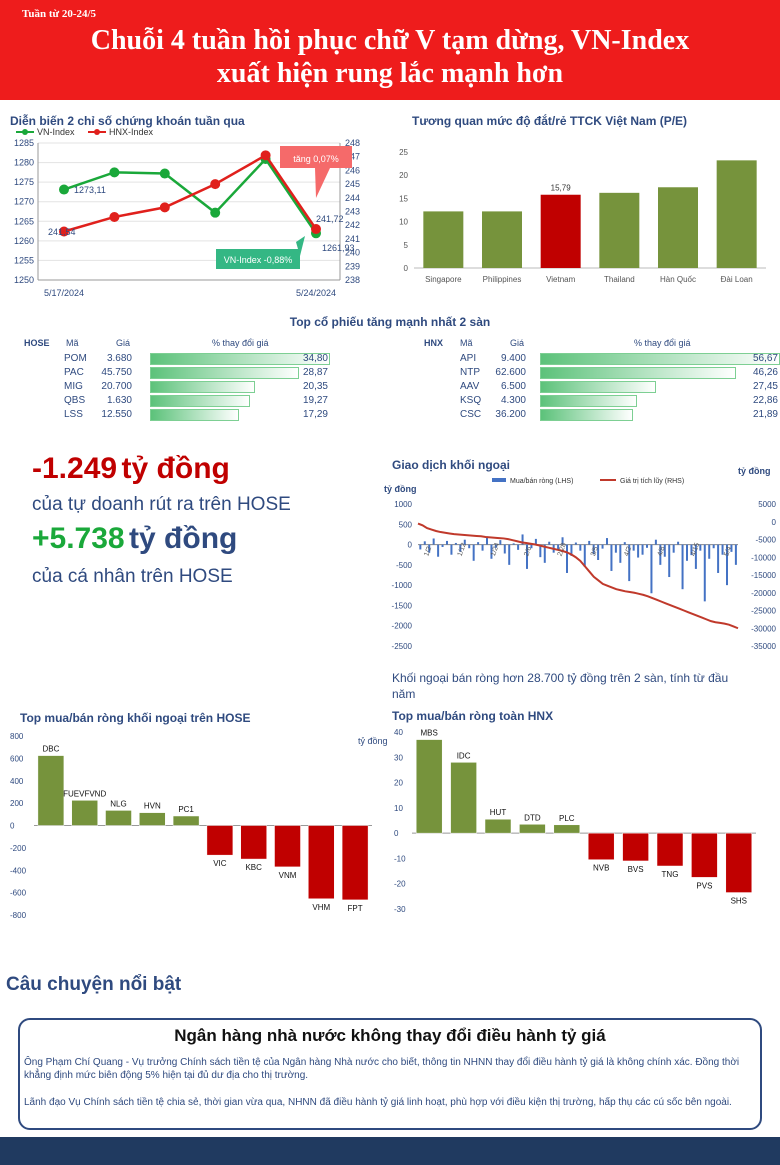 The width and height of the screenshot is (780, 1165). Describe the element at coordinates (215, 212) in the screenshot. I see `vn-index-point` at that location.